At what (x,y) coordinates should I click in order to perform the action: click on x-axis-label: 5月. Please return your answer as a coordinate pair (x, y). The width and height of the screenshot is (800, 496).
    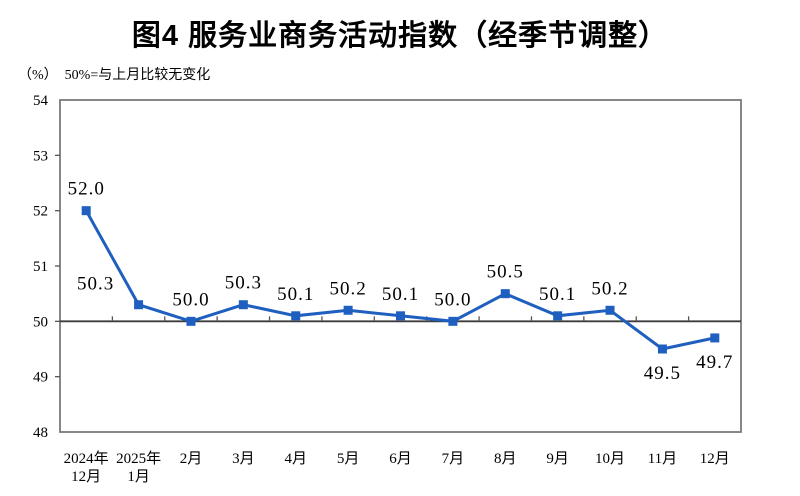
    Looking at the image, I should click on (348, 459).